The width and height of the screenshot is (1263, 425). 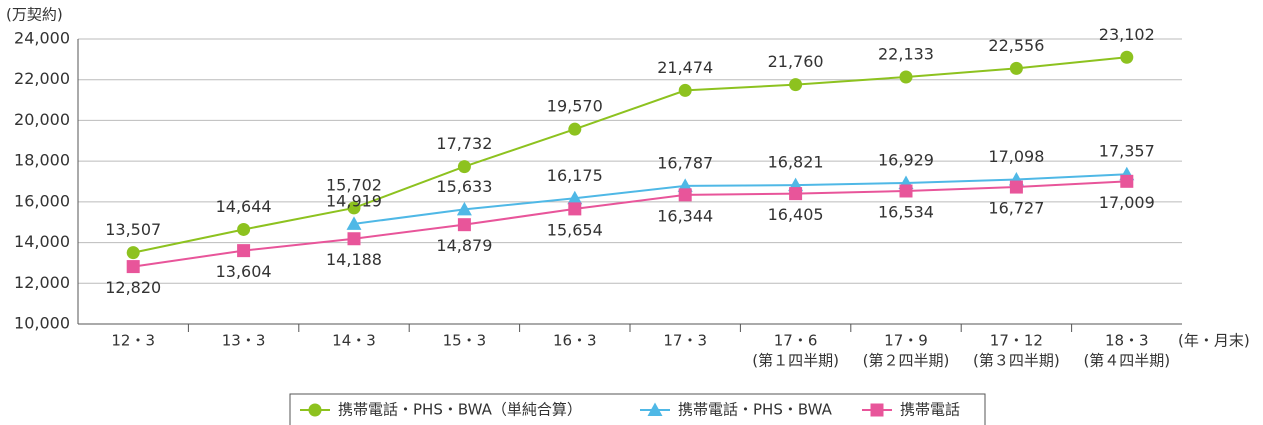 What do you see at coordinates (796, 162) in the screenshot?
I see `data-label: 16,821` at bounding box center [796, 162].